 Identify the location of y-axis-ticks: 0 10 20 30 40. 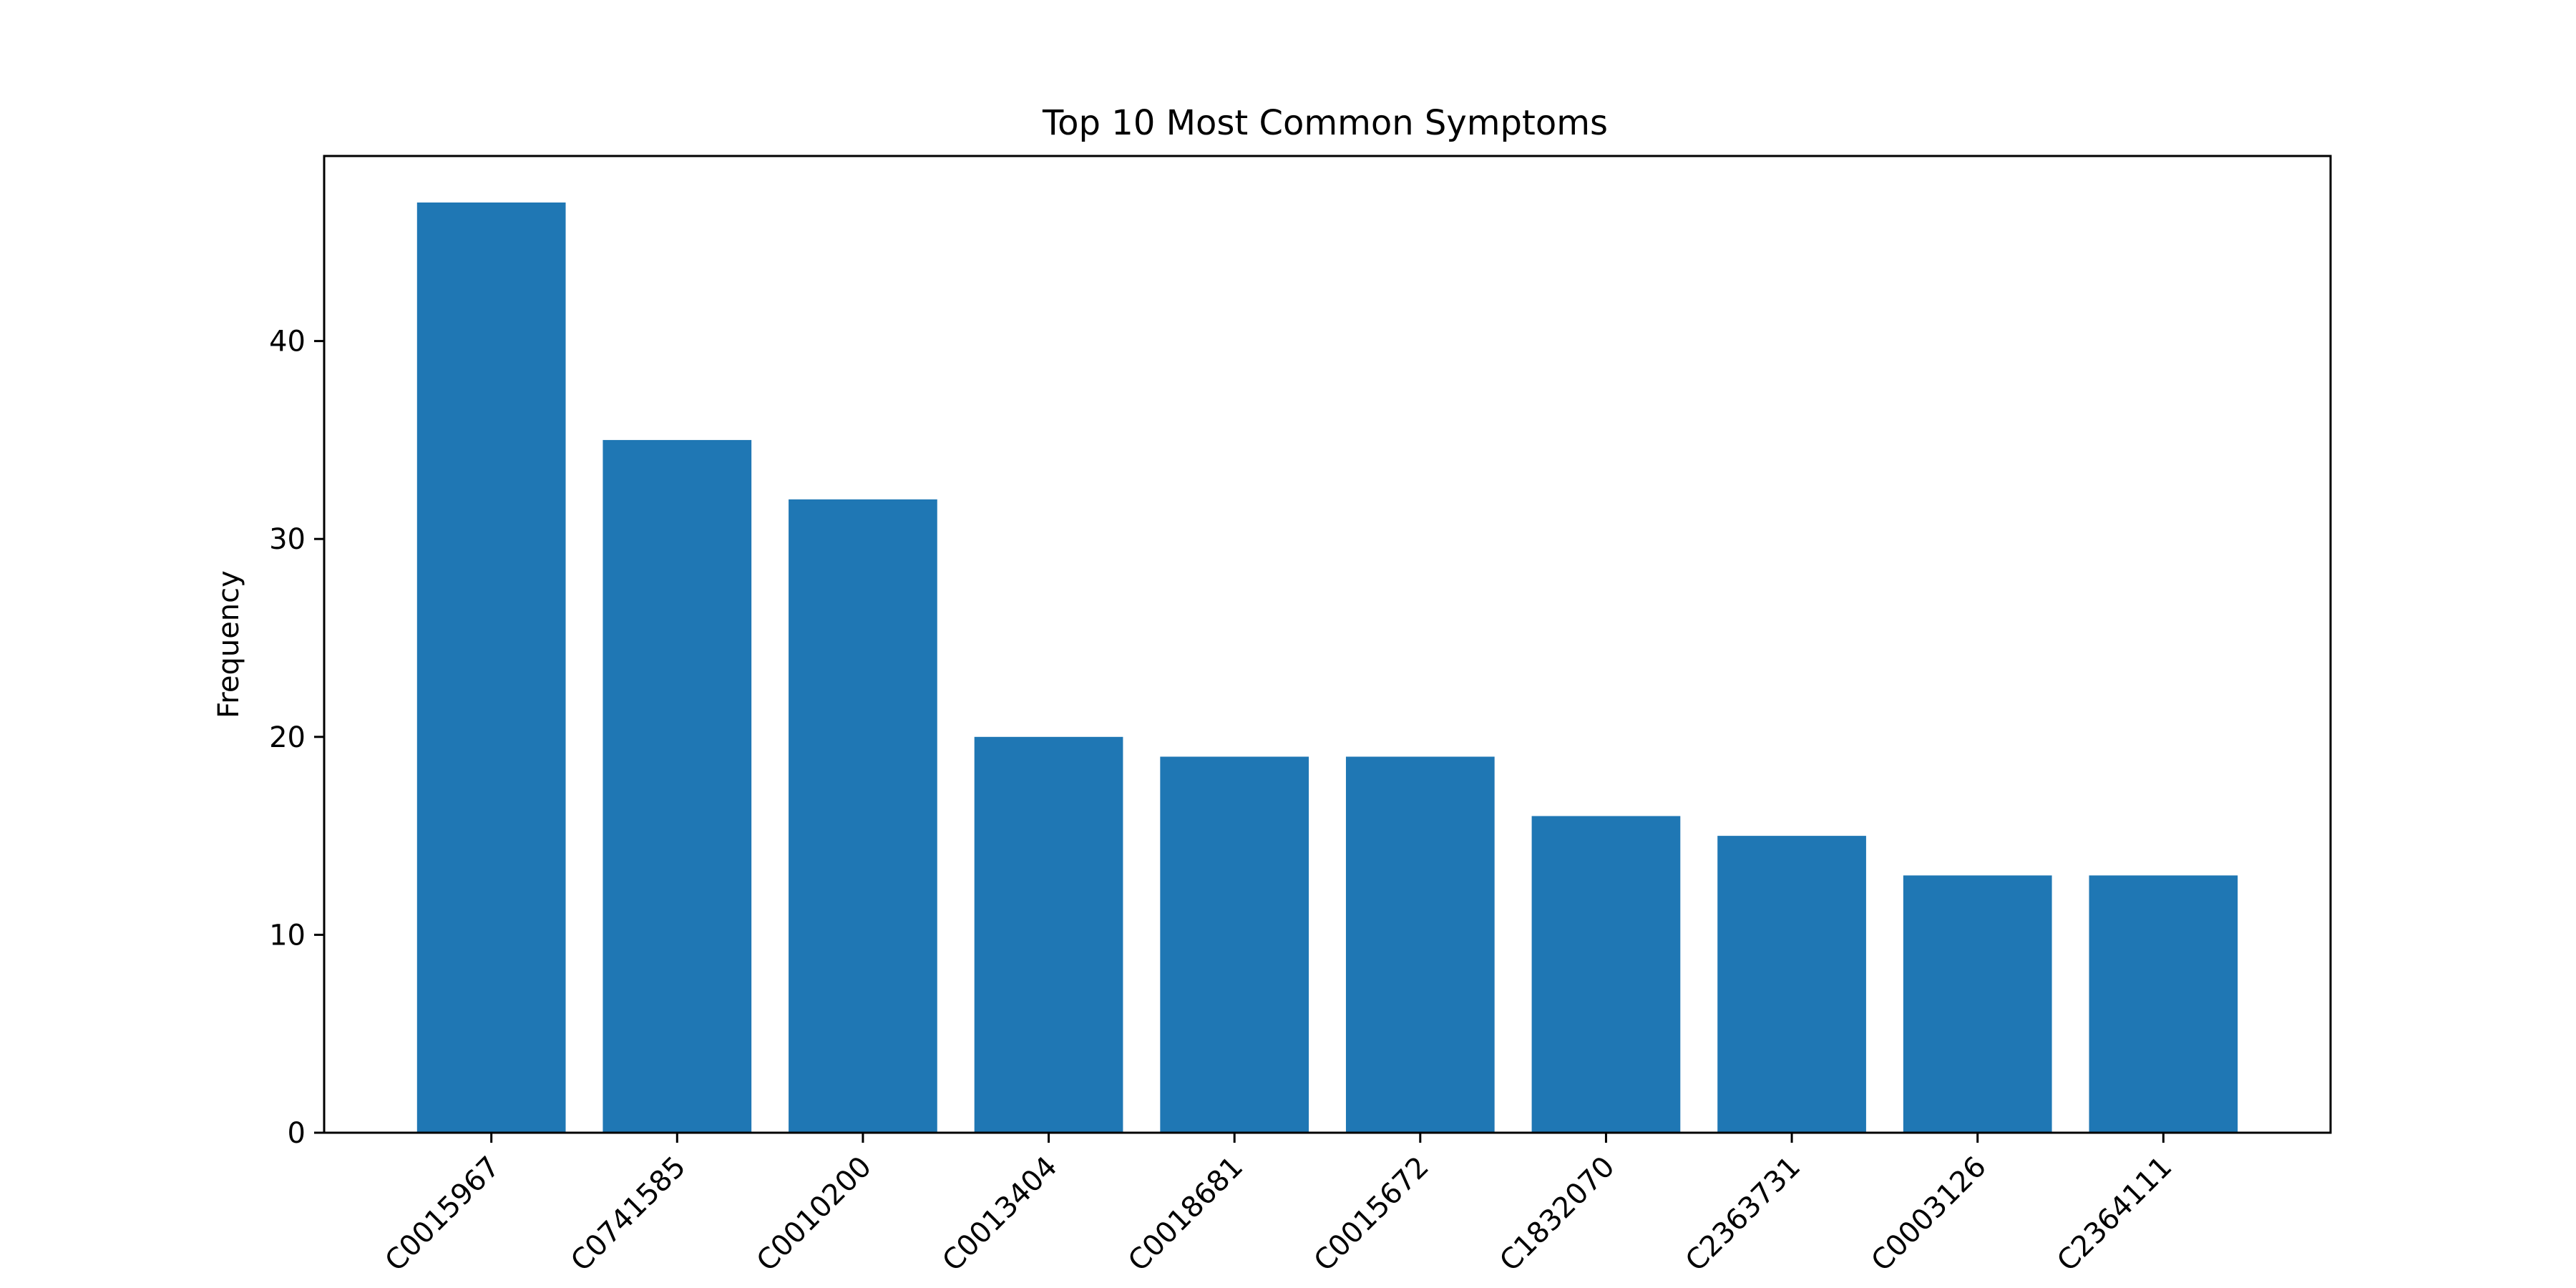
(296, 738).